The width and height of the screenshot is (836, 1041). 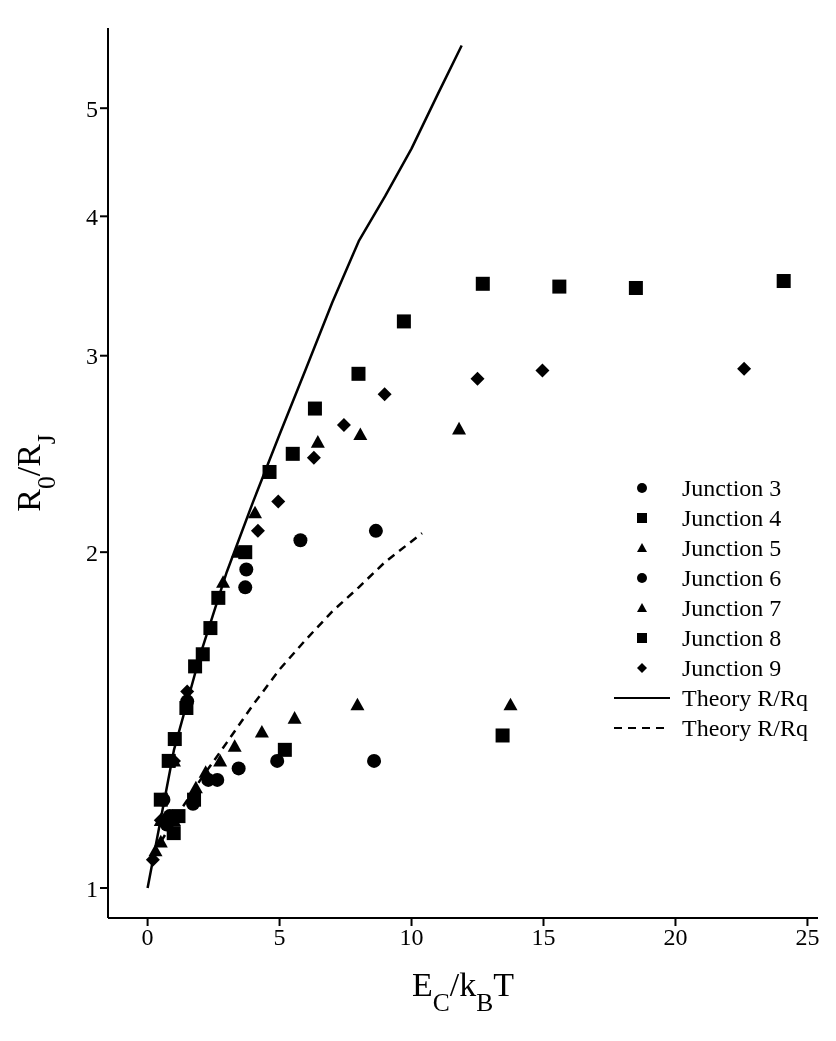 I want to click on legend-label: Junction 3, so click(x=732, y=488).